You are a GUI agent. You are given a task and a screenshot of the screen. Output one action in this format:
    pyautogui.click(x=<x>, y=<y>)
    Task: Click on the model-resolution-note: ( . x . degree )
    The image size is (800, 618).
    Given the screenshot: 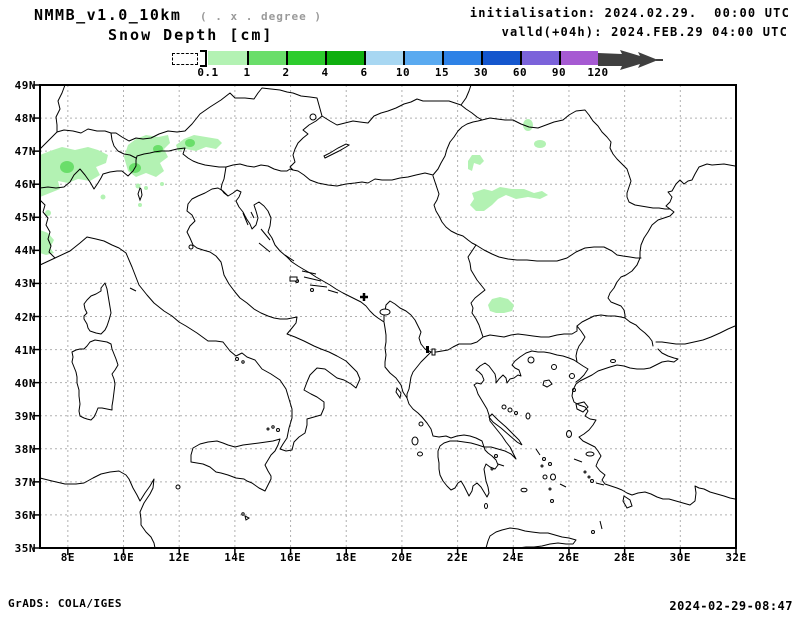 What is the action you would take?
    pyautogui.click(x=261, y=16)
    